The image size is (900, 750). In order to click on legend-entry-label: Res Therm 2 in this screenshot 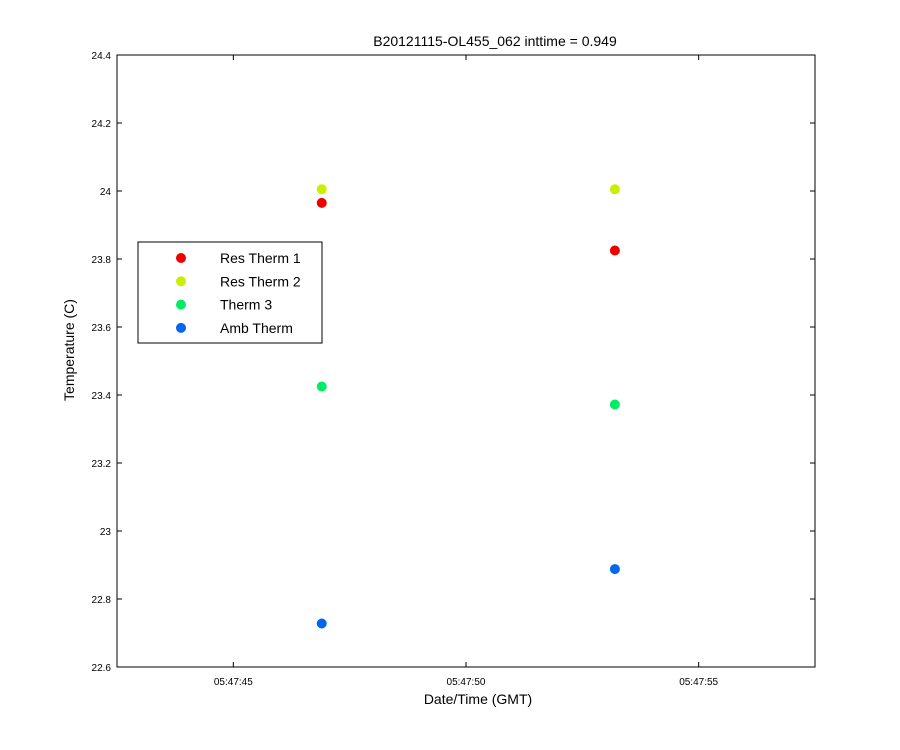, I will do `click(260, 281)`.